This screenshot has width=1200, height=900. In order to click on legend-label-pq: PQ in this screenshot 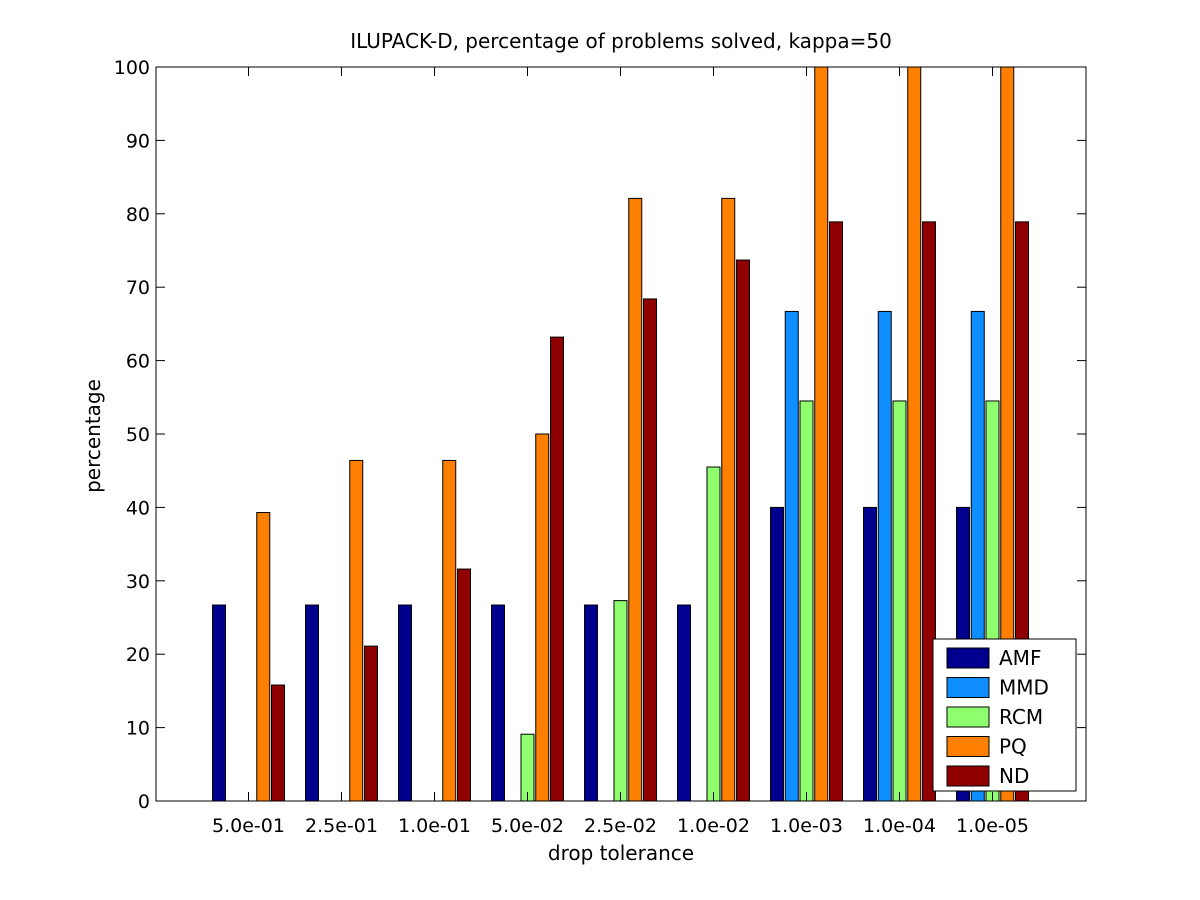, I will do `click(1013, 747)`.